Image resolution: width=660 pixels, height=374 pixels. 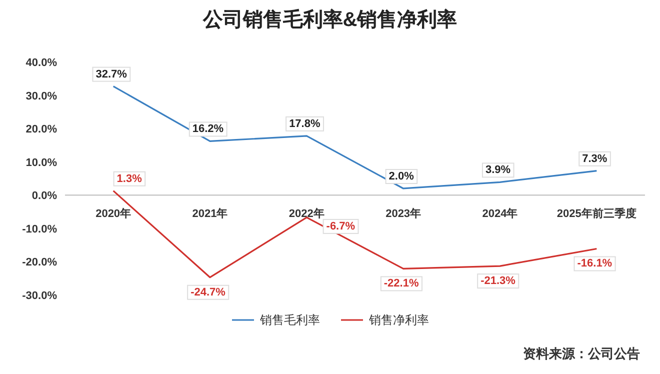 I want to click on data-label: 7.3%, so click(x=595, y=158).